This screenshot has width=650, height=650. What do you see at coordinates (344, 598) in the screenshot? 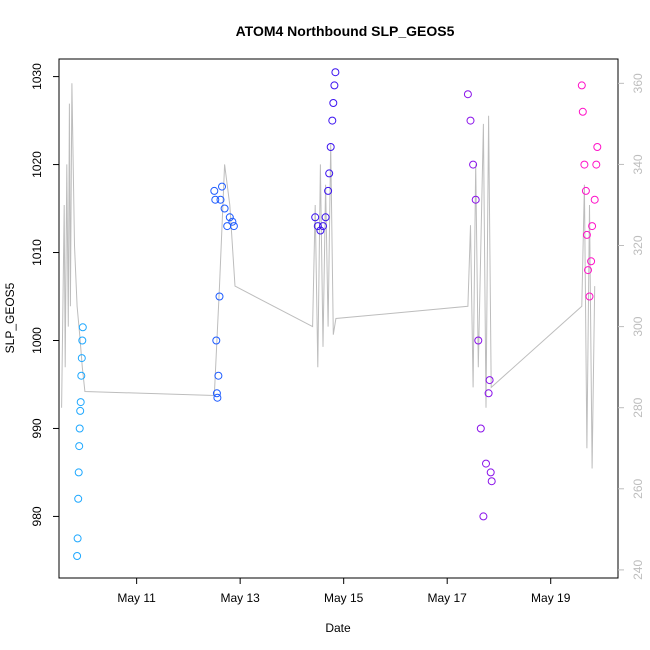
I see `x-tick-label-15: May 15` at bounding box center [344, 598].